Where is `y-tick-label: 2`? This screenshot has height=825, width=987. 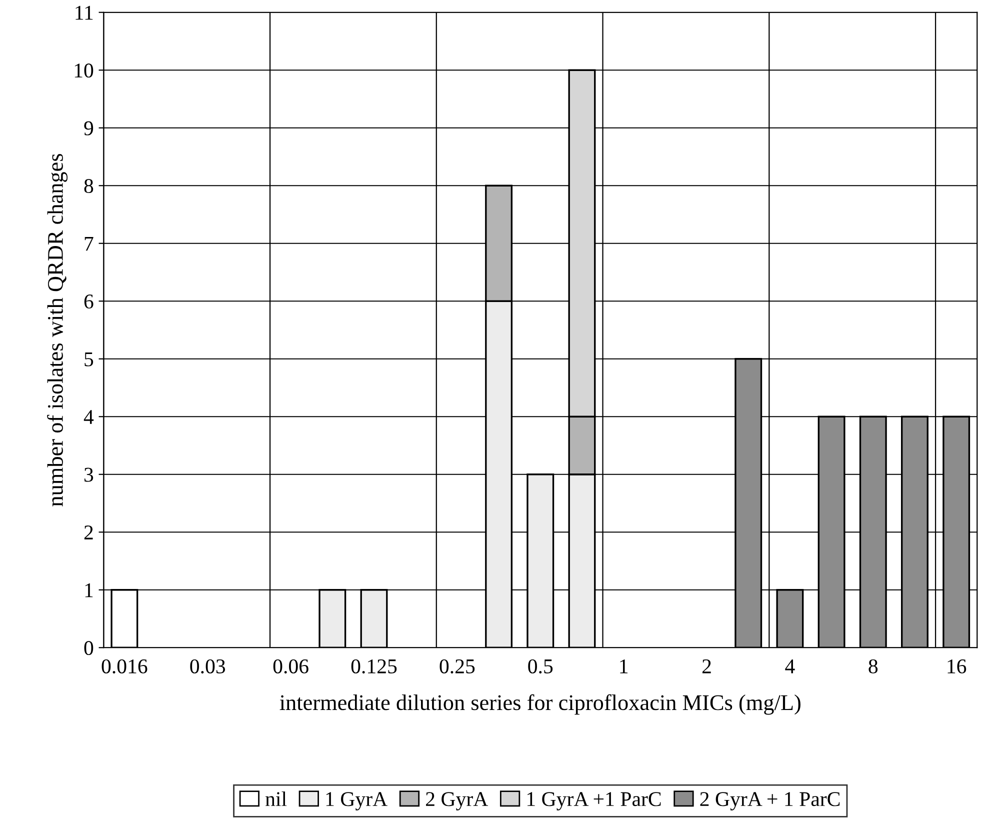 y-tick-label: 2 is located at coordinates (88, 533).